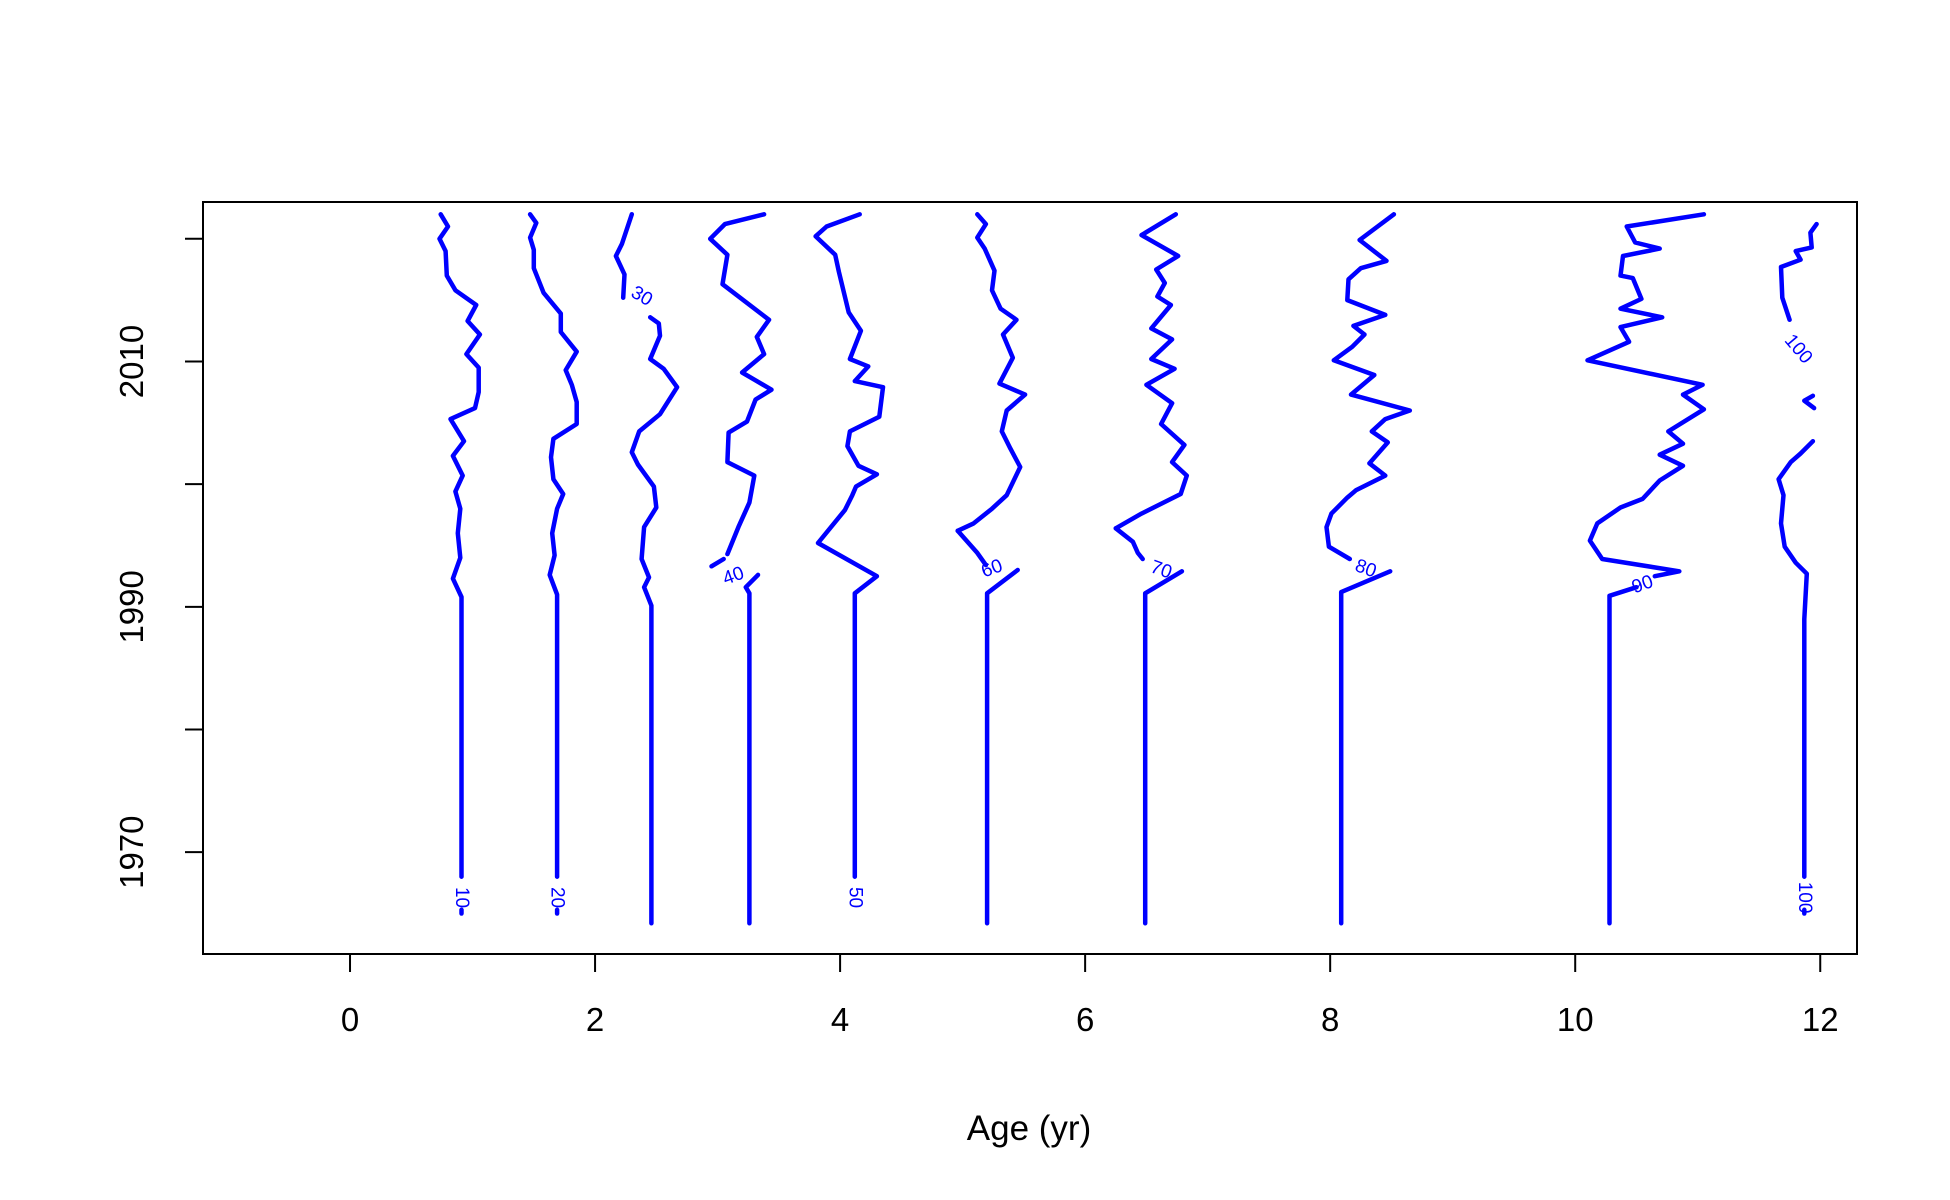 The image size is (1950, 1200). Describe the element at coordinates (131, 851) in the screenshot. I see `y-tick-label: 1970` at that location.